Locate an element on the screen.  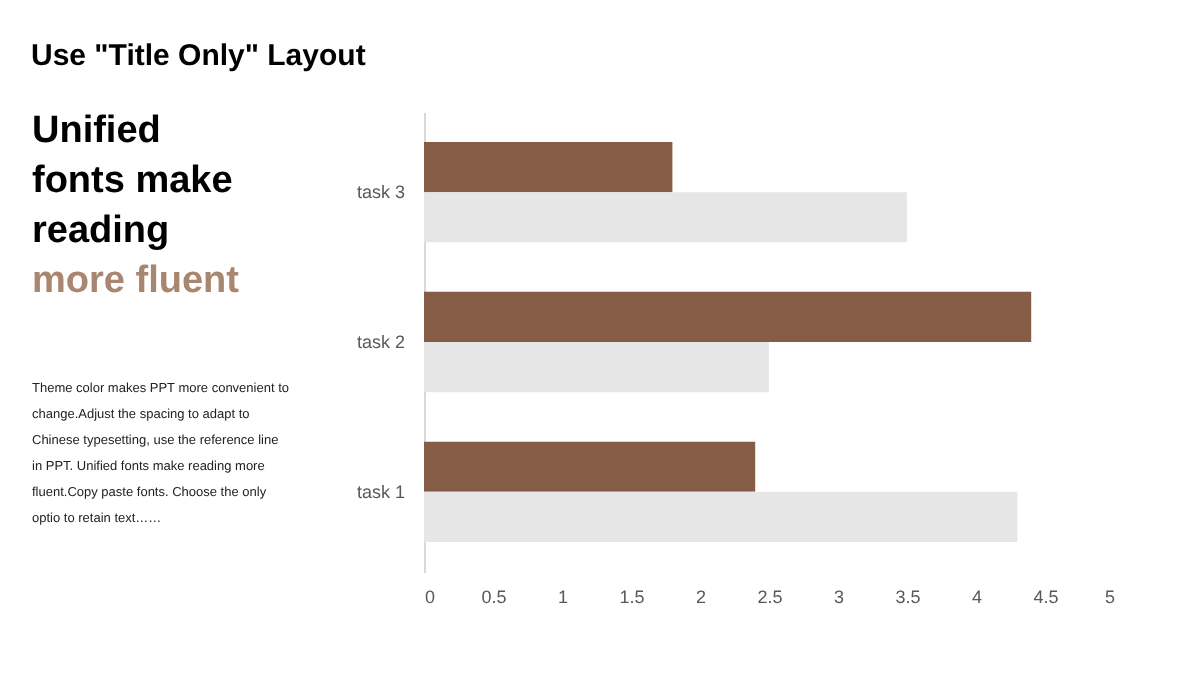
x-tick-label: 1 is located at coordinates (563, 597).